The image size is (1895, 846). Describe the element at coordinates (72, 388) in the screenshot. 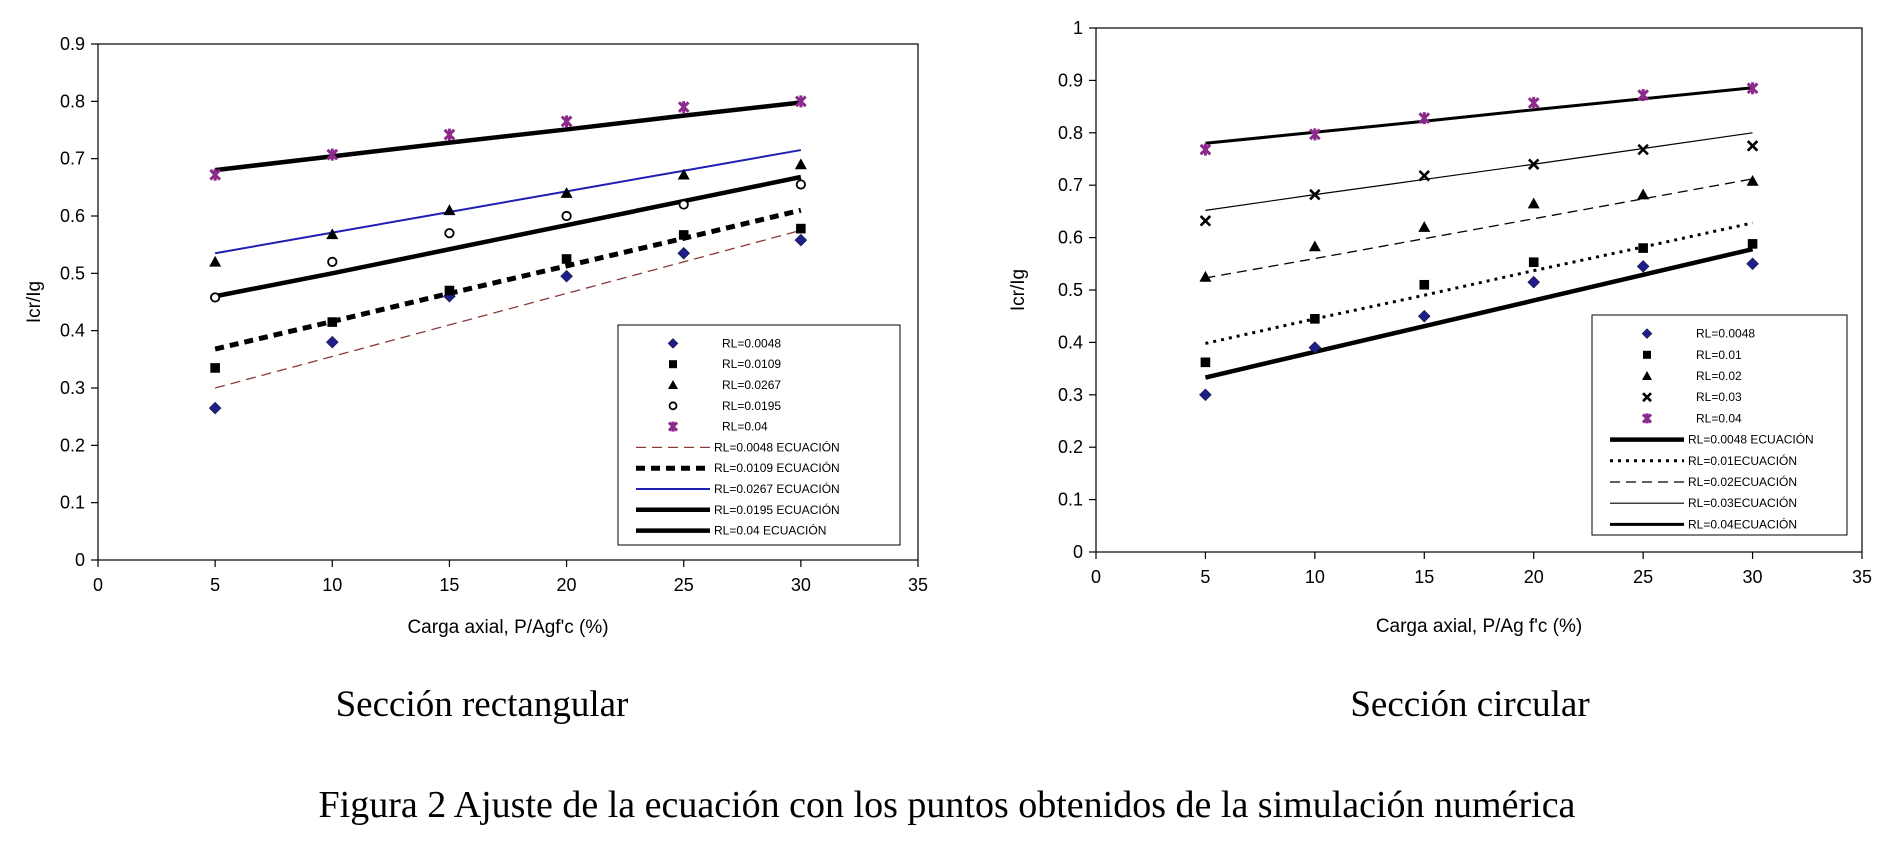

I see `y-tick-label: 0.3` at that location.